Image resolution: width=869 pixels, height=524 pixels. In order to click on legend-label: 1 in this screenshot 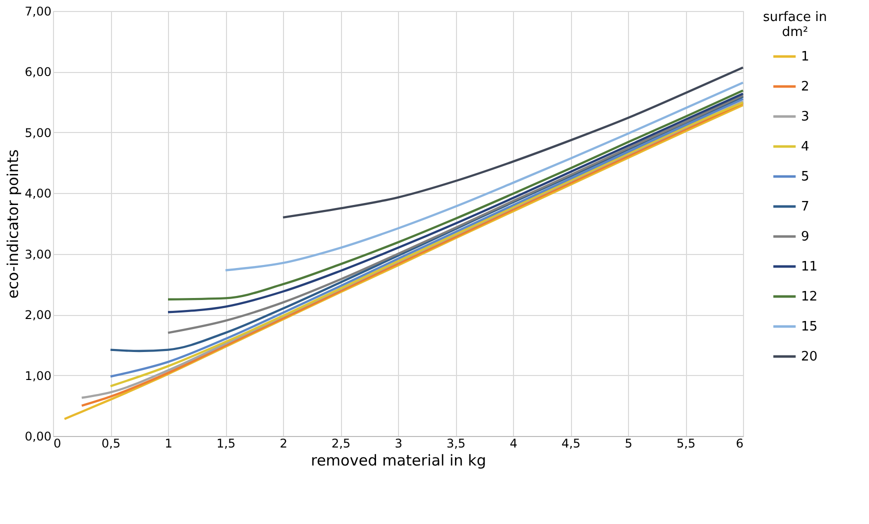, I will do `click(805, 57)`.